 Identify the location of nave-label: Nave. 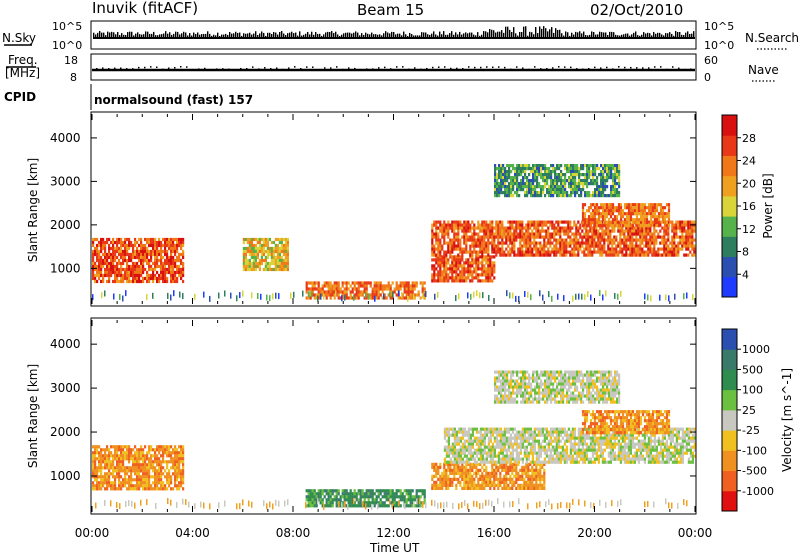
(763, 70).